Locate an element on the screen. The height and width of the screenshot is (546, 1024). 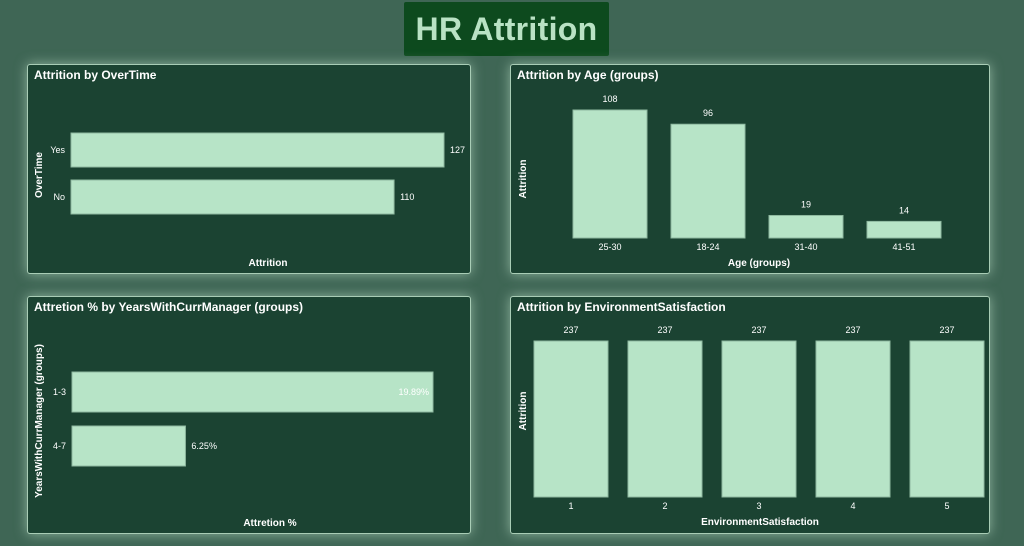
overtime-chart-svg: Yes 127 No 110 Attrition OverTime is located at coordinates (249, 200).